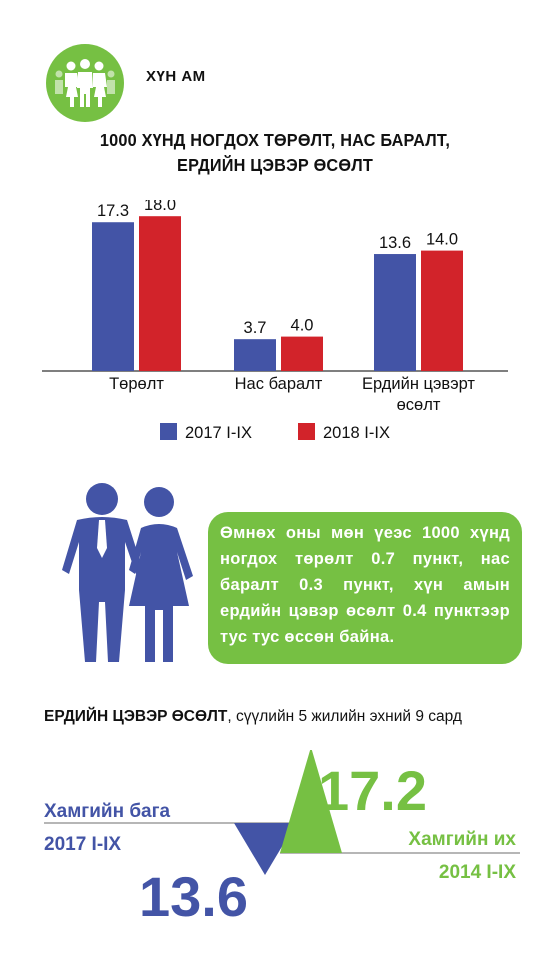 The width and height of the screenshot is (550, 960). I want to click on max-value: 17.2, so click(372, 790).